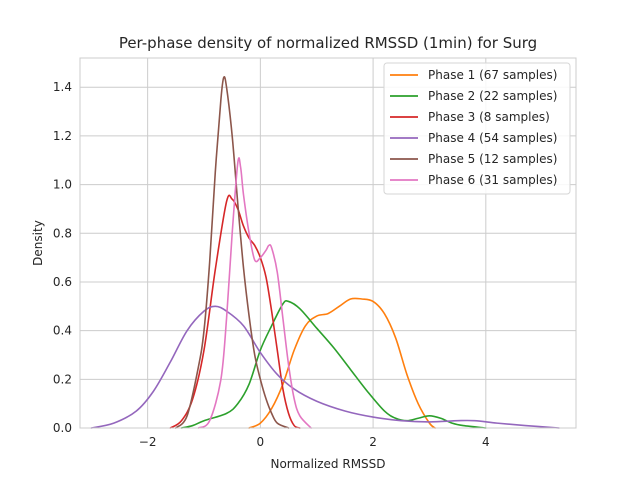 This screenshot has height=480, width=640. I want to click on legend-box, so click(477, 128).